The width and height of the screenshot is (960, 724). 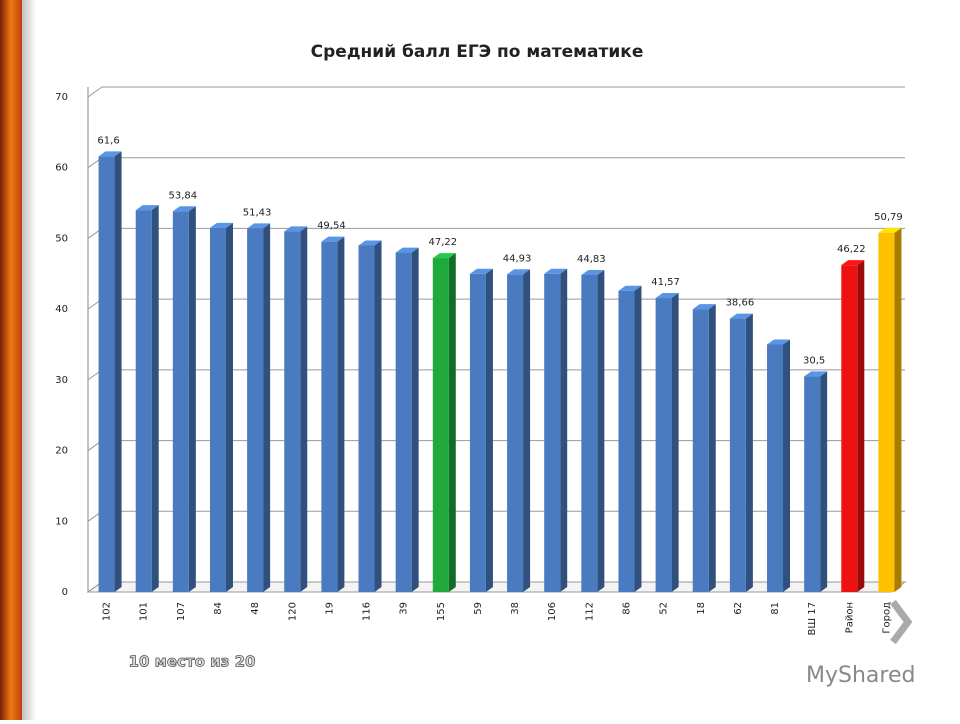 What do you see at coordinates (61, 521) in the screenshot?
I see `y-tick-label: 10` at bounding box center [61, 521].